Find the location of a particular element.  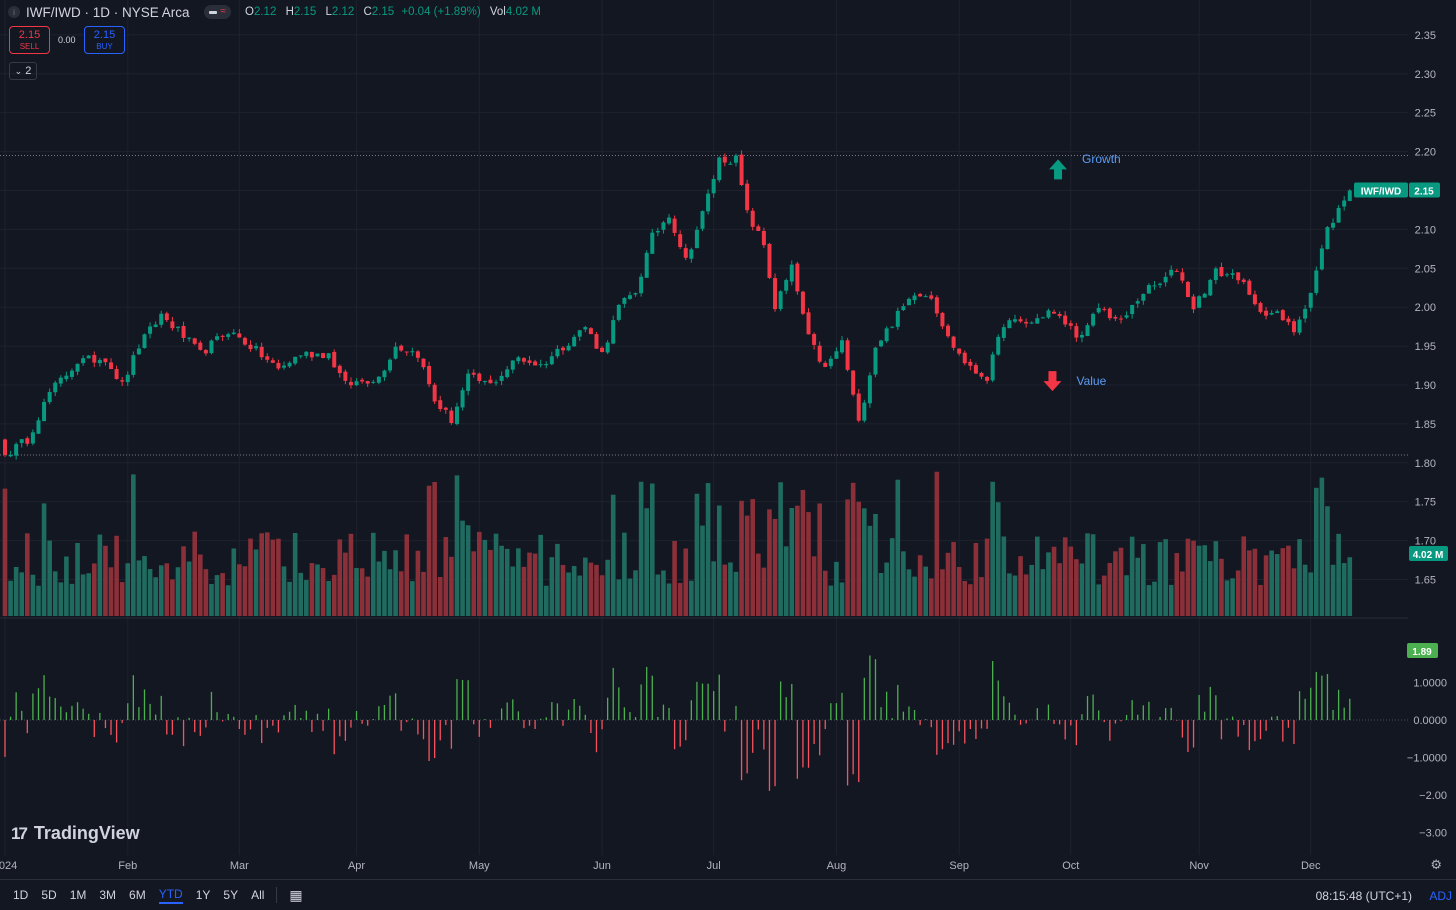

open-value: 2.12 is located at coordinates (265, 12).